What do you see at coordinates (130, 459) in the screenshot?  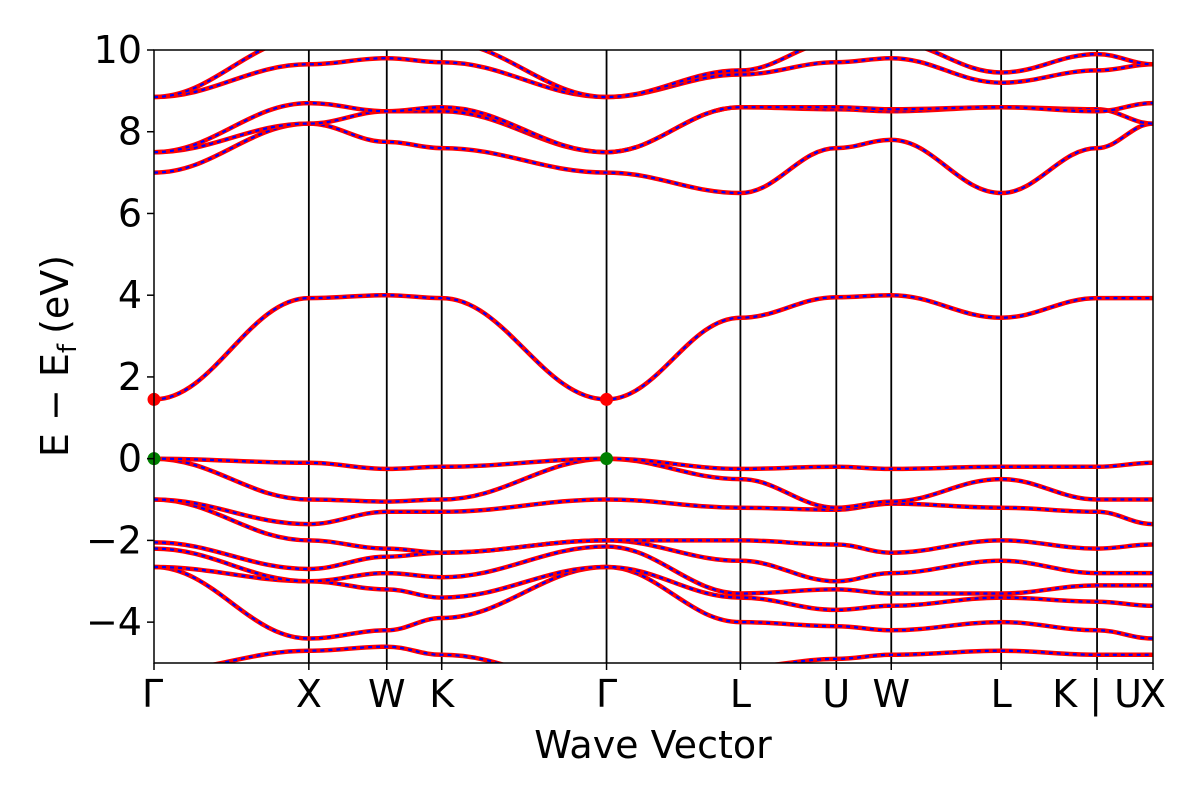 I see `y-tick-label: 0` at bounding box center [130, 459].